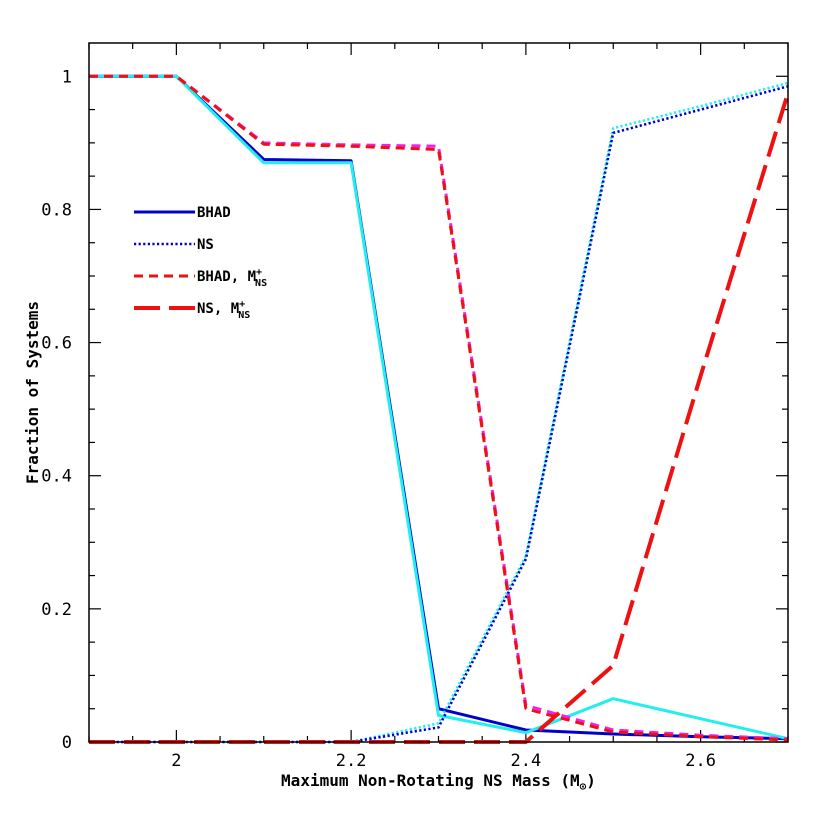  What do you see at coordinates (700, 761) in the screenshot?
I see `x-tick-label: 2.6` at bounding box center [700, 761].